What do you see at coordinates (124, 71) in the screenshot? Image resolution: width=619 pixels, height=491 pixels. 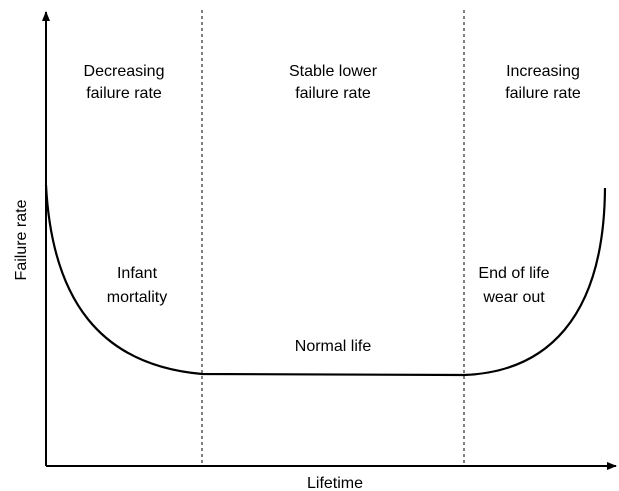 I see `region-label: Decreasing` at bounding box center [124, 71].